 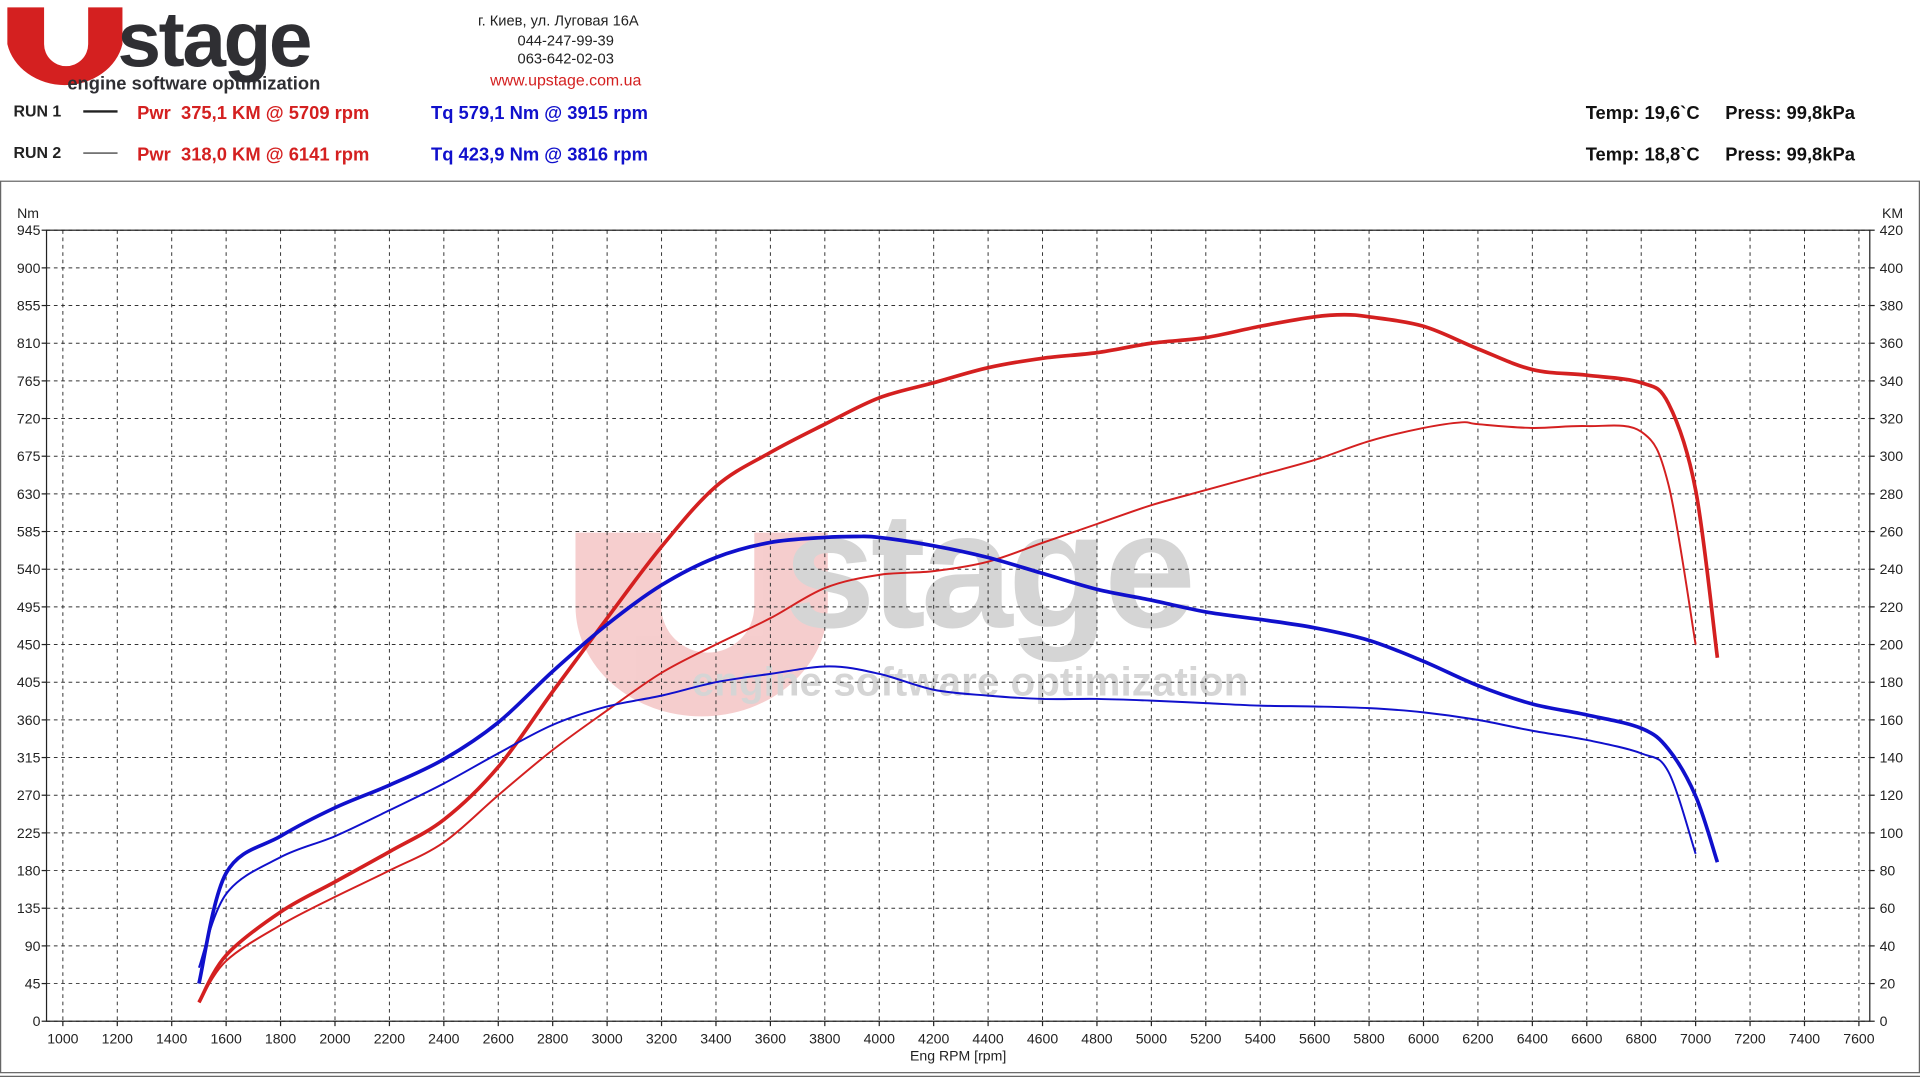 What do you see at coordinates (29, 682) in the screenshot?
I see `y-tick-label: 405` at bounding box center [29, 682].